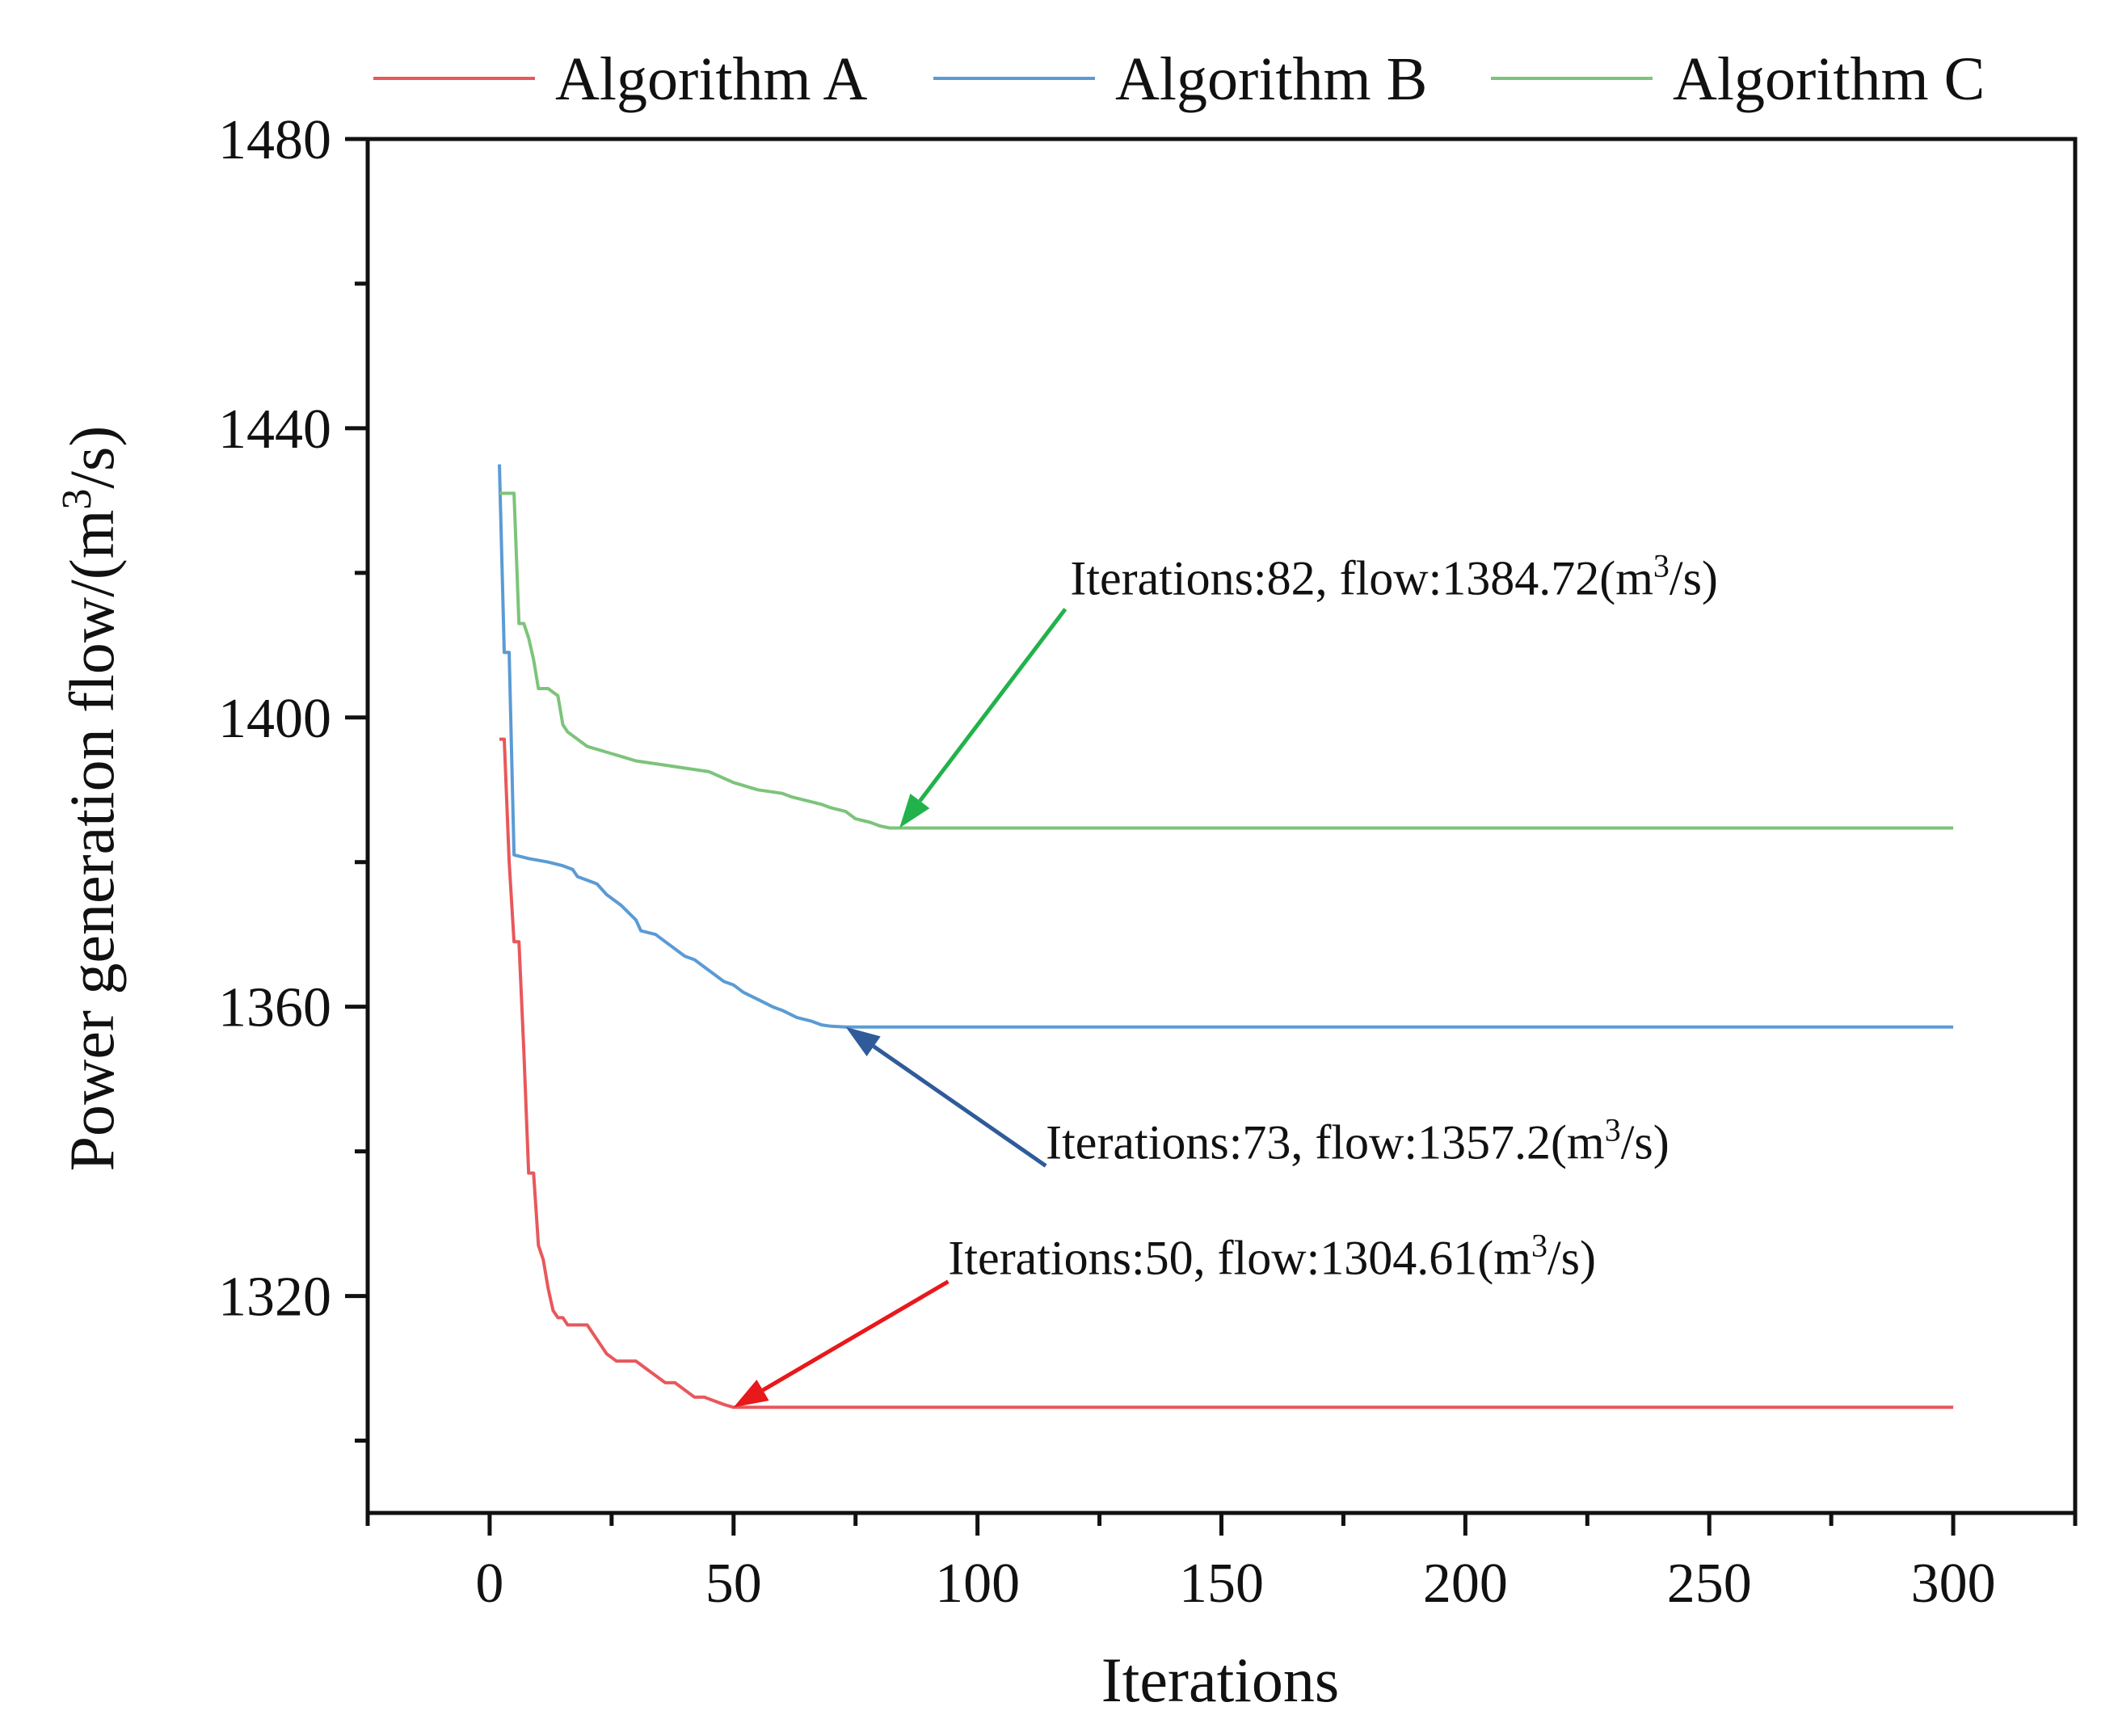 The width and height of the screenshot is (2118, 1736). What do you see at coordinates (1221, 1680) in the screenshot?
I see `x-axis-title: Iterations` at bounding box center [1221, 1680].